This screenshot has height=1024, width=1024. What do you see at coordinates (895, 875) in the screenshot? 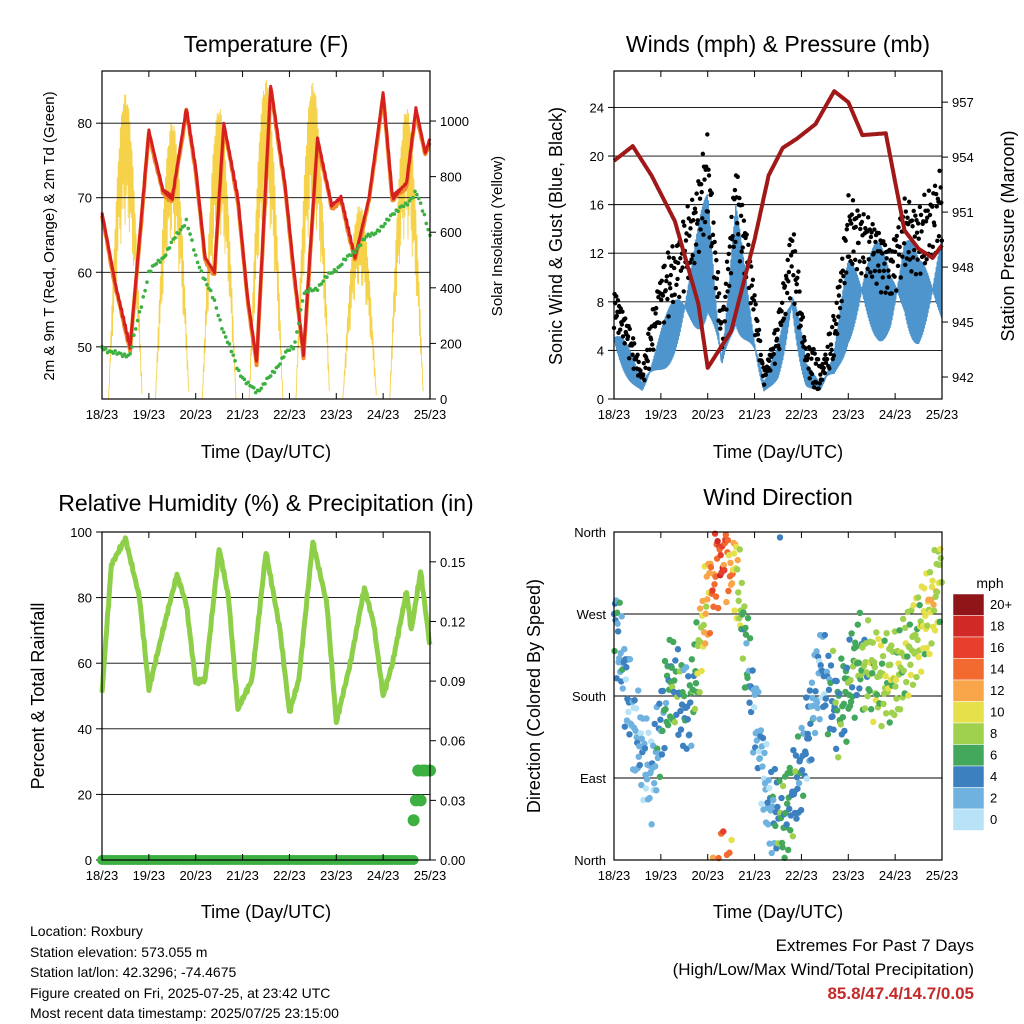
I see `direction-xtick-label: 24/23` at bounding box center [895, 875].